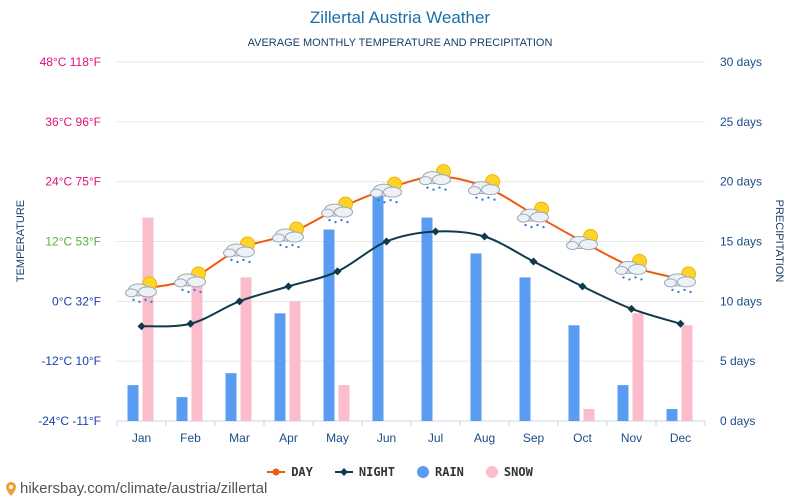 The image size is (800, 500). I want to click on left-tick-label: 48°C 118°F, so click(70, 62).